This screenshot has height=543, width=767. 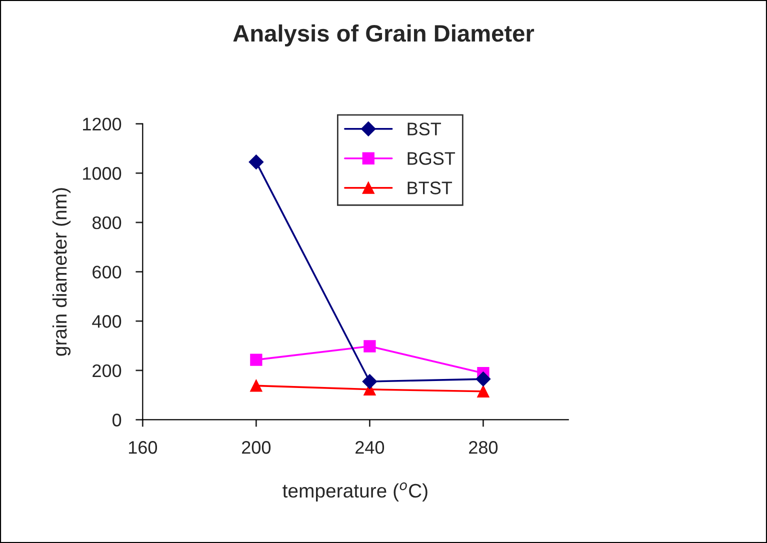 I want to click on legend-label: BGST, so click(x=432, y=158).